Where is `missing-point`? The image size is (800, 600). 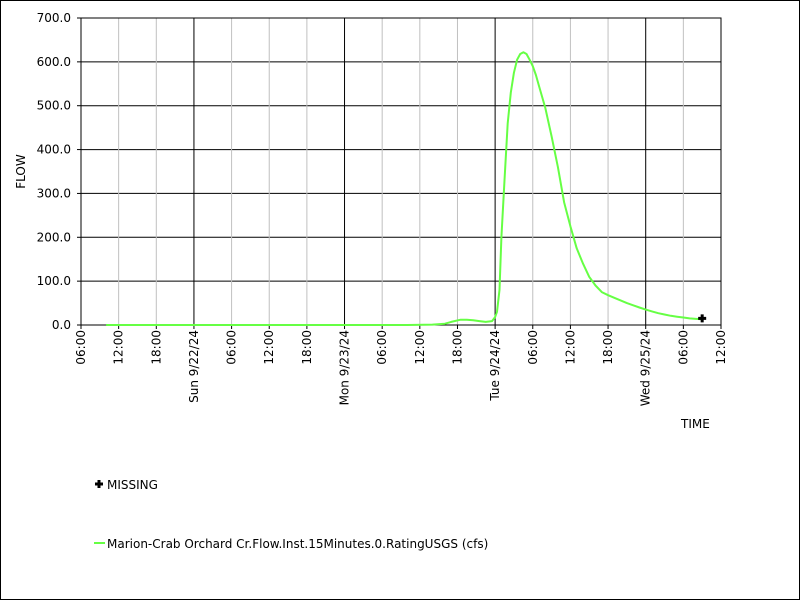
missing-point is located at coordinates (702, 318).